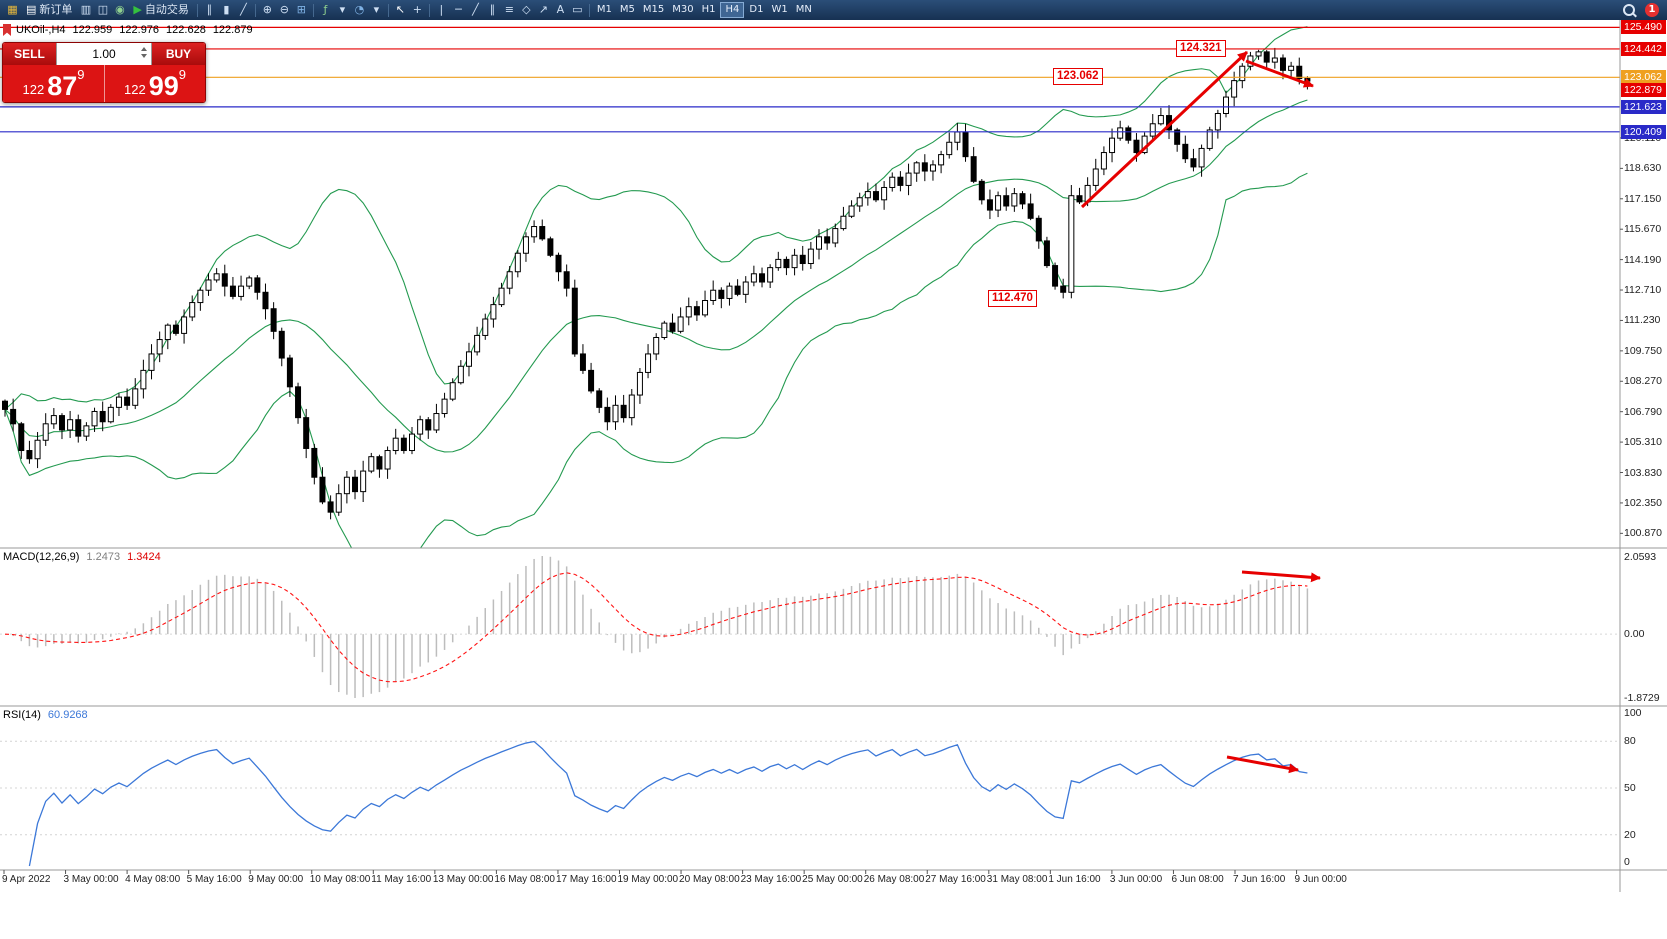 The height and width of the screenshot is (939, 1667). Describe the element at coordinates (810, 803) in the screenshot. I see `rsi-layer` at that location.